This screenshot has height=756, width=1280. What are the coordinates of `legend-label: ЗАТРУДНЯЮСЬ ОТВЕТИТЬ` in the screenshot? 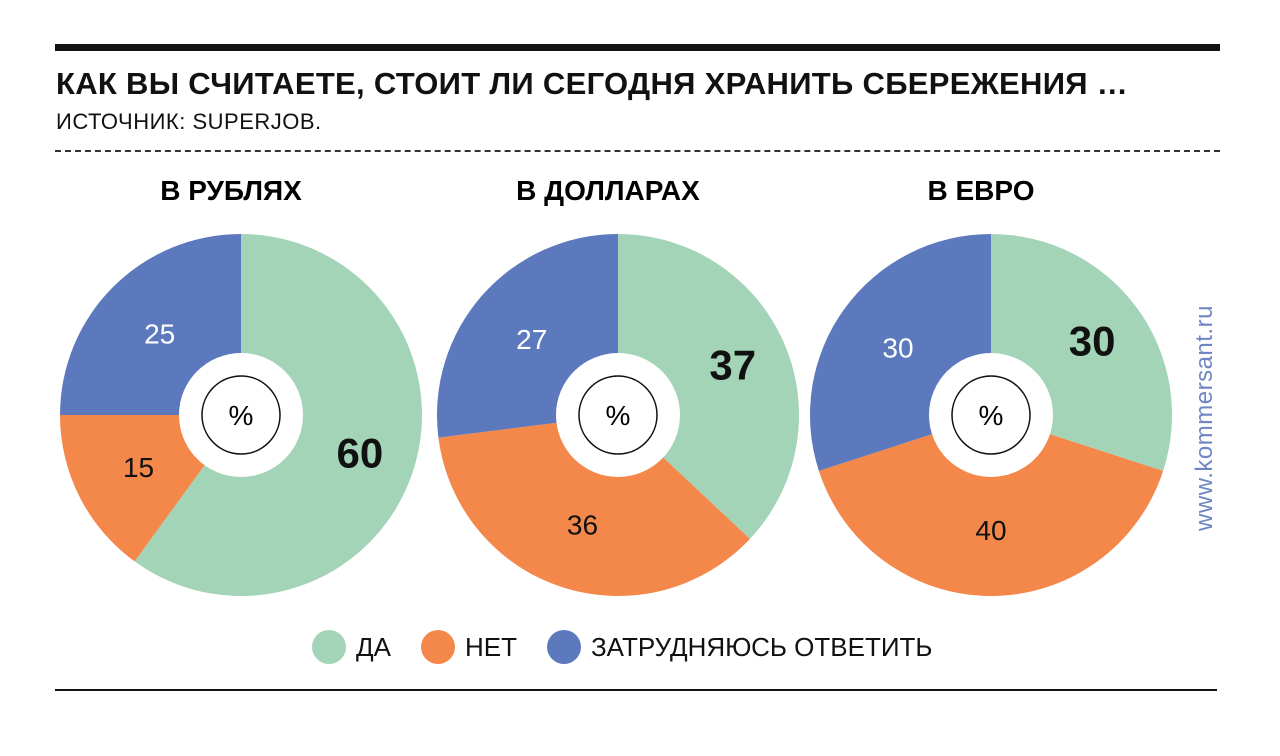 It's located at (761, 646).